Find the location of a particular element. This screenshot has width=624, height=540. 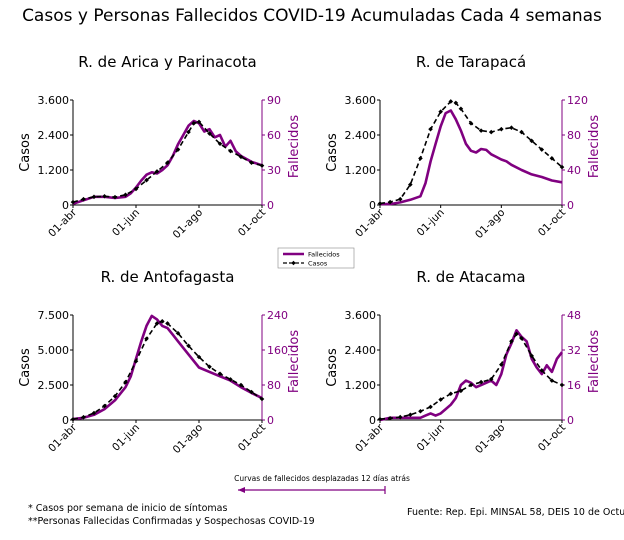

y2-tick-label: 16 is located at coordinates (574, 385).